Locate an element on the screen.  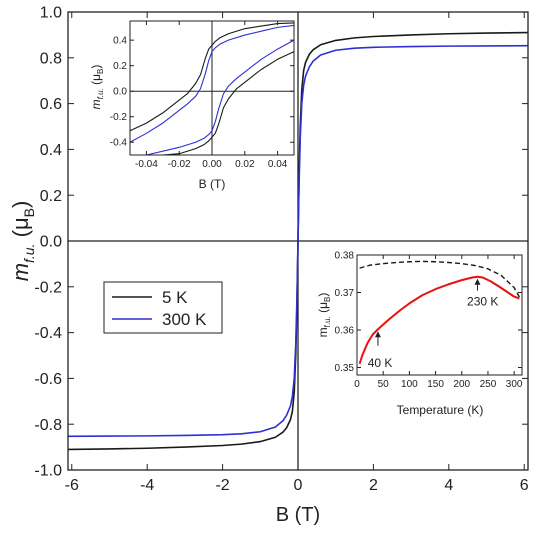
inset1-y-tick-label: -0.2 is located at coordinates (119, 117).